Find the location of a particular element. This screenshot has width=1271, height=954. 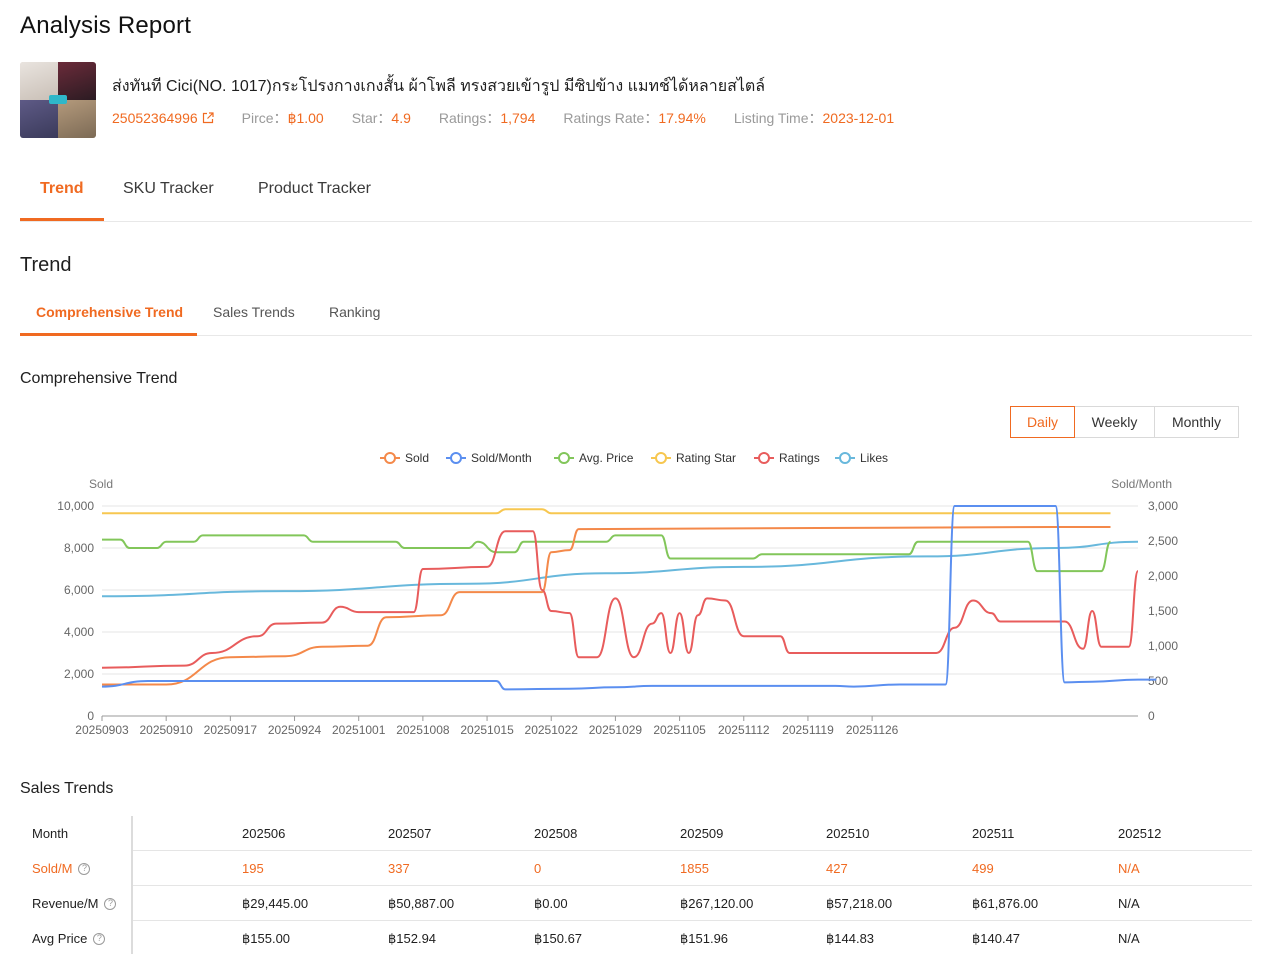

table-cell: ฿140.47 is located at coordinates (996, 938).